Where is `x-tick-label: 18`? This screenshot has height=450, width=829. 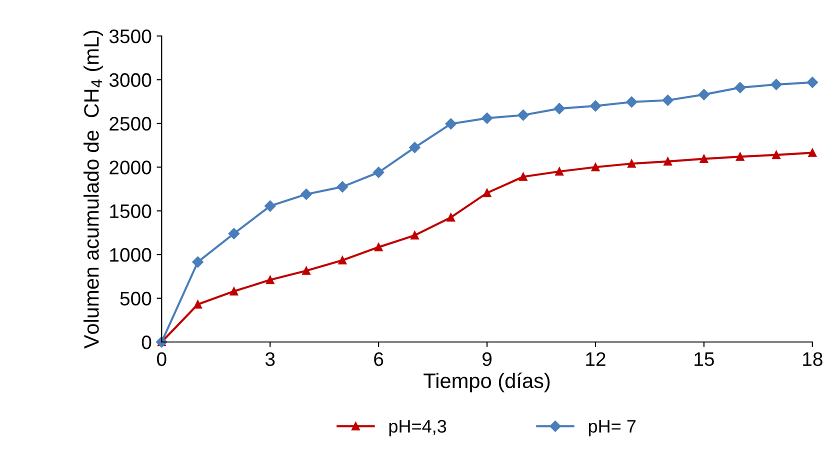 x-tick-label: 18 is located at coordinates (812, 359).